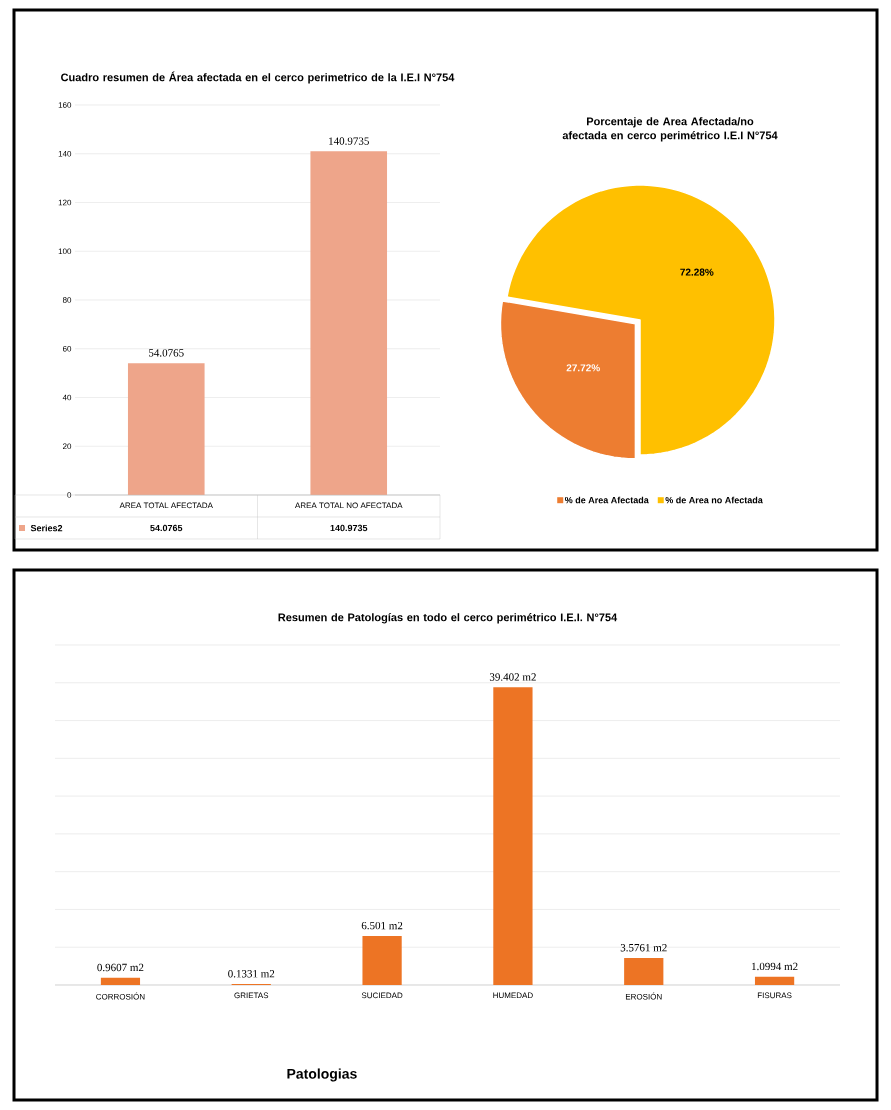  I want to click on legend-label: % de Area Afectada, so click(606, 500).